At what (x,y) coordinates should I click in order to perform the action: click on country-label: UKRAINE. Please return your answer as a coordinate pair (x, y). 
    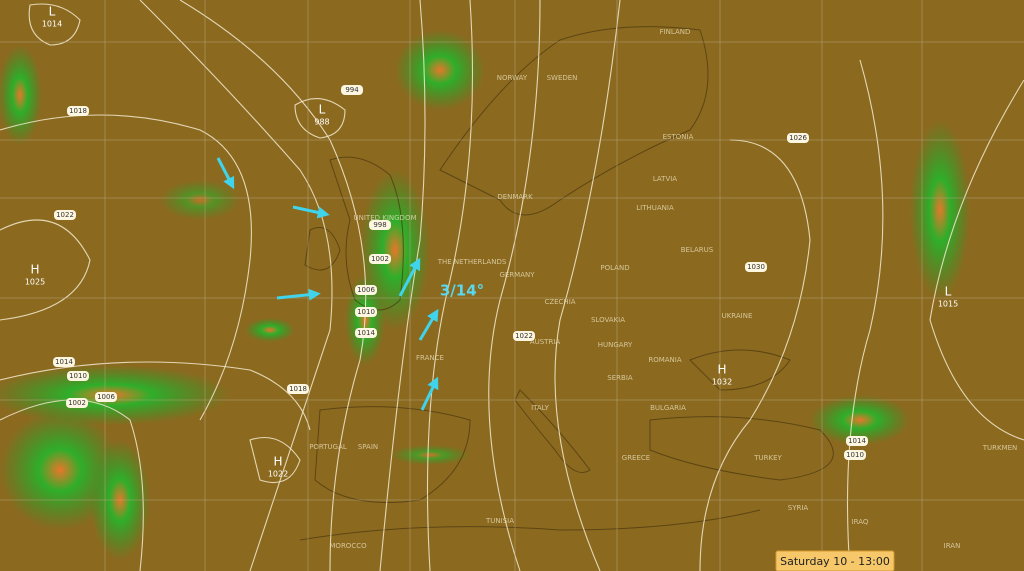
    Looking at the image, I should click on (737, 316).